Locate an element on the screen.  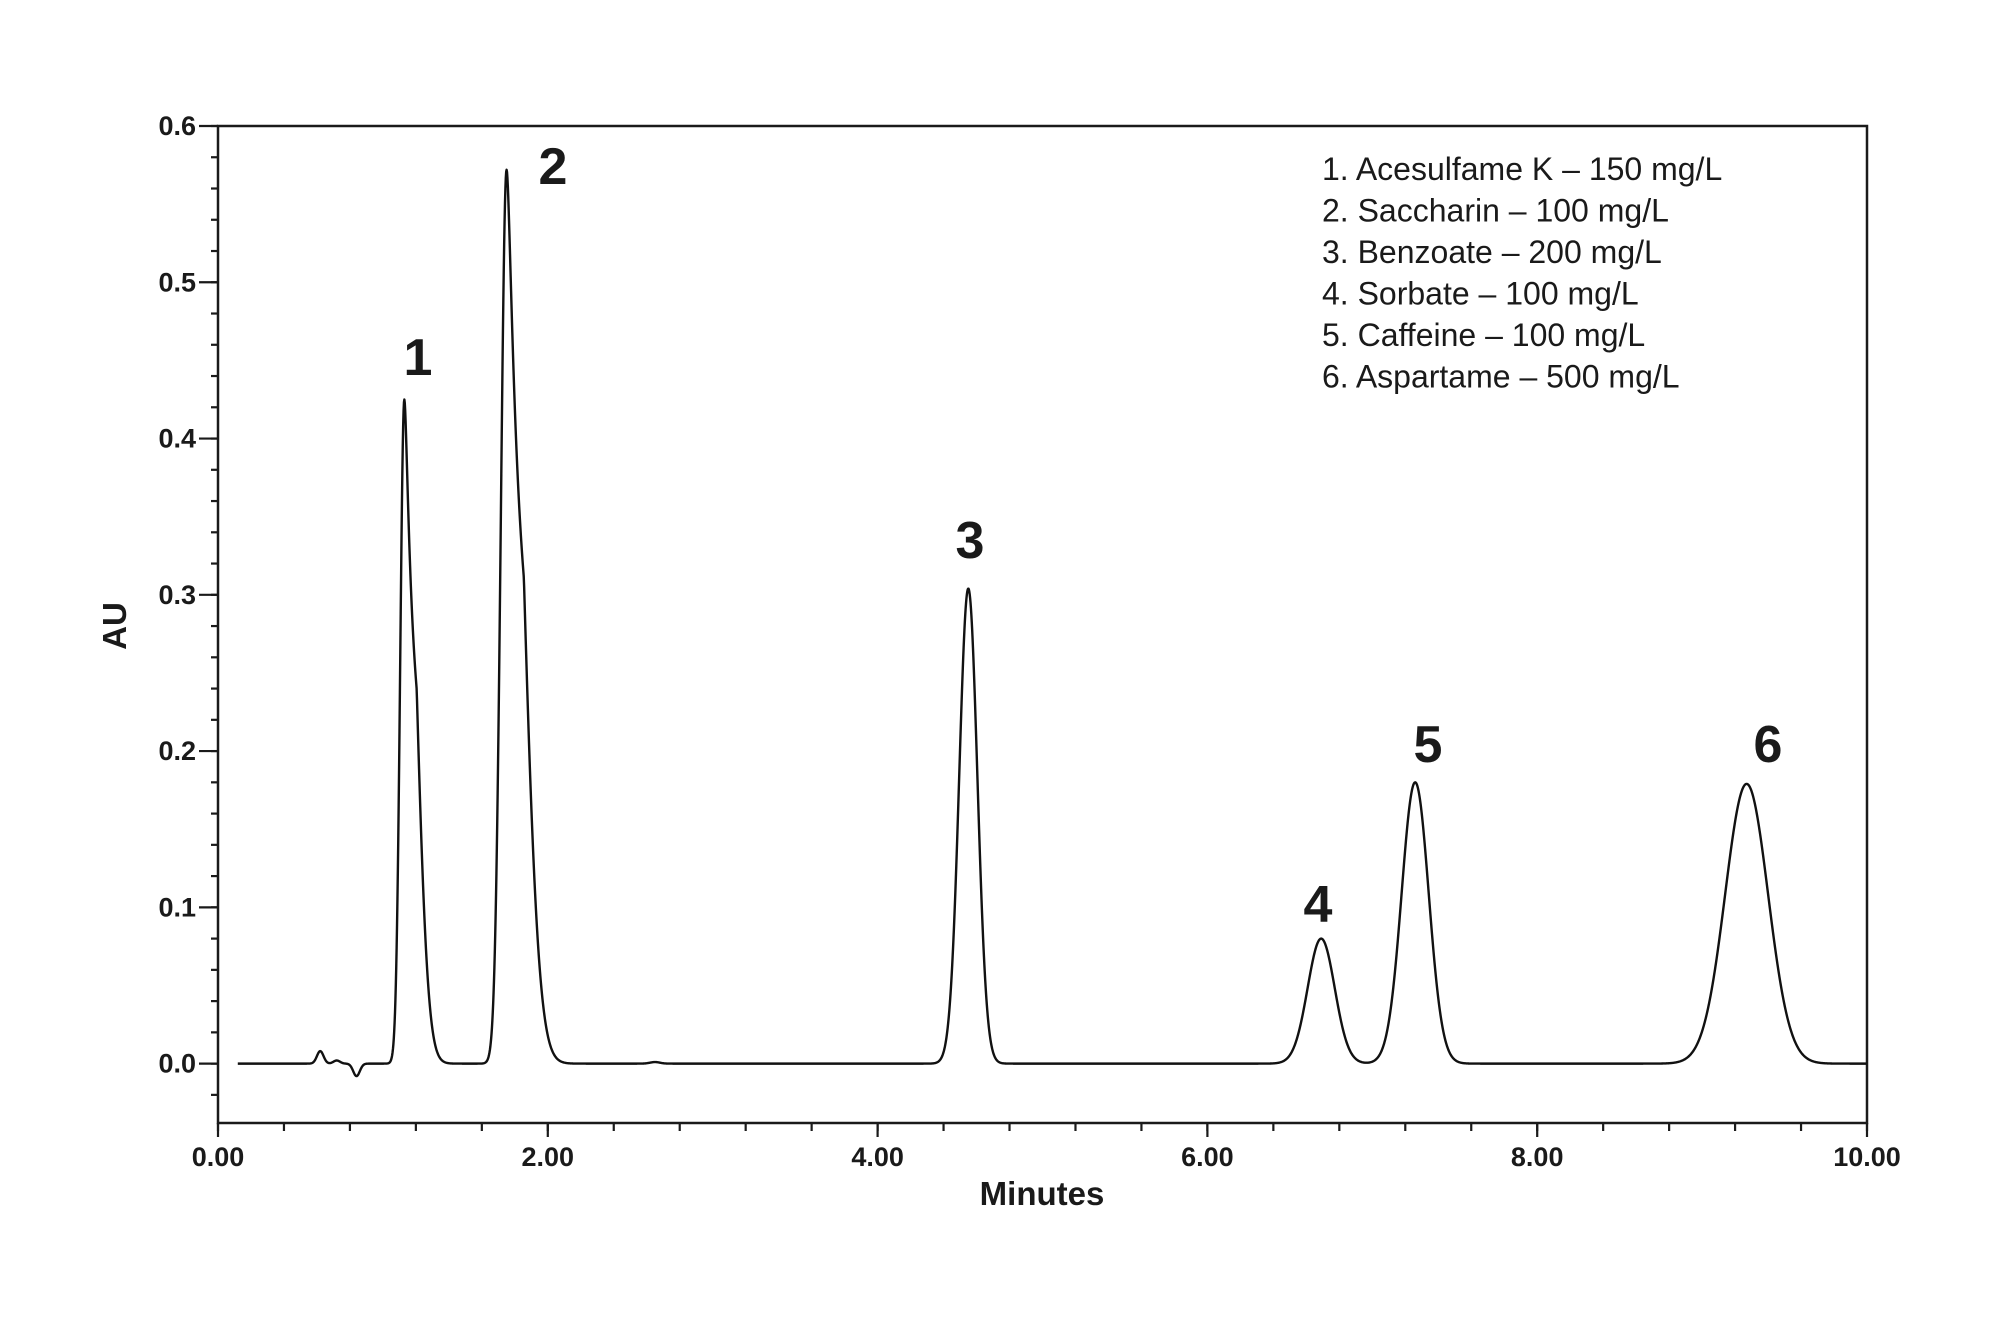
y-tick-label: 0.1 is located at coordinates (177, 907).